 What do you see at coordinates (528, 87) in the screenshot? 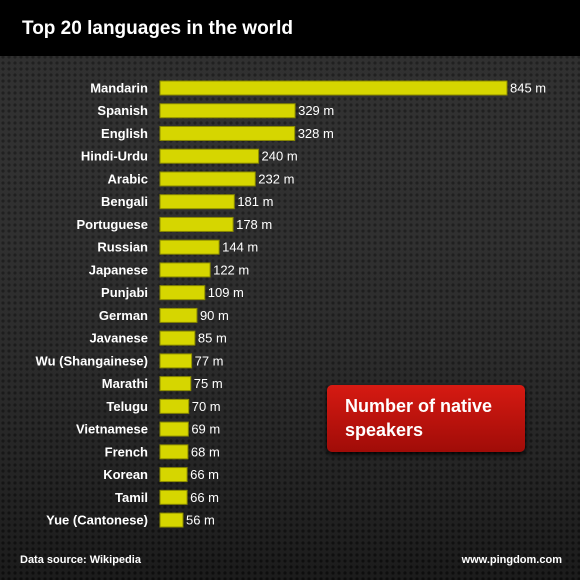
I see `value-label: 845 m` at bounding box center [528, 87].